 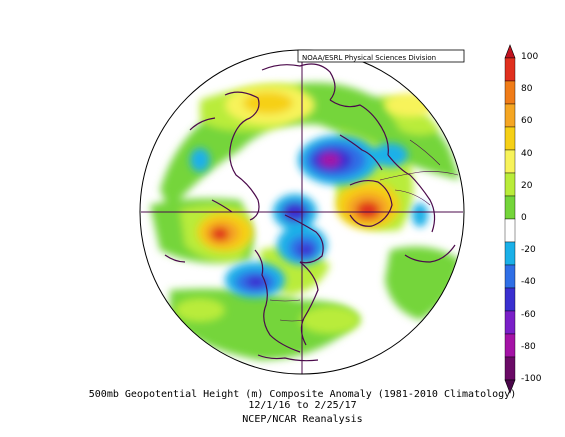 What do you see at coordinates (528, 250) in the screenshot?
I see `colorbar-tick-label: -20` at bounding box center [528, 250].